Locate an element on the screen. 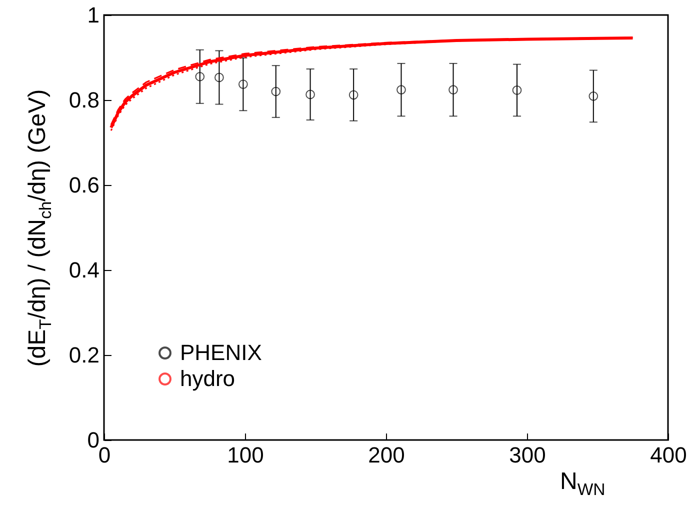  x-axis-title: N$_{WN}$ is located at coordinates (583, 484).